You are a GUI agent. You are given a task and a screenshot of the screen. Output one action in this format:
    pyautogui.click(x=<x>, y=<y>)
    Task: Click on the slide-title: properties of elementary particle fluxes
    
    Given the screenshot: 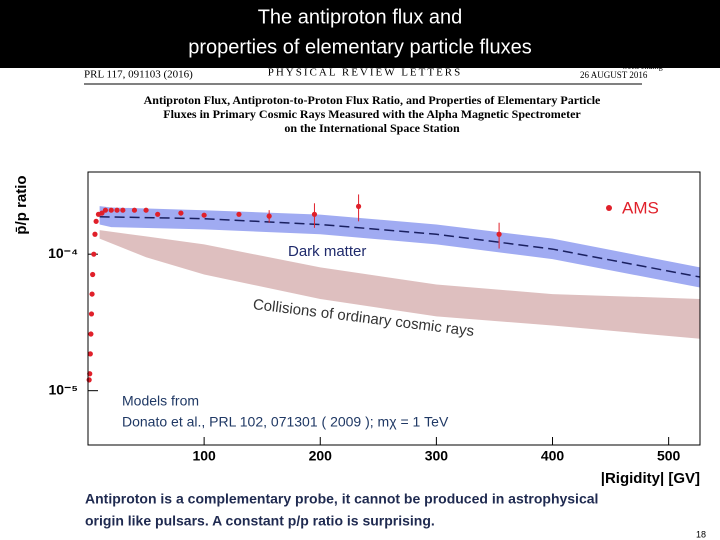 What is the action you would take?
    pyautogui.click(x=360, y=47)
    